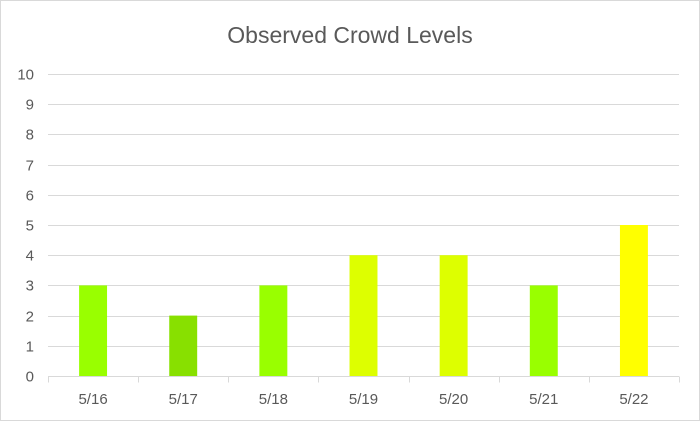 Image resolution: width=700 pixels, height=421 pixels. I want to click on x-tick-label: 5/17, so click(183, 399).